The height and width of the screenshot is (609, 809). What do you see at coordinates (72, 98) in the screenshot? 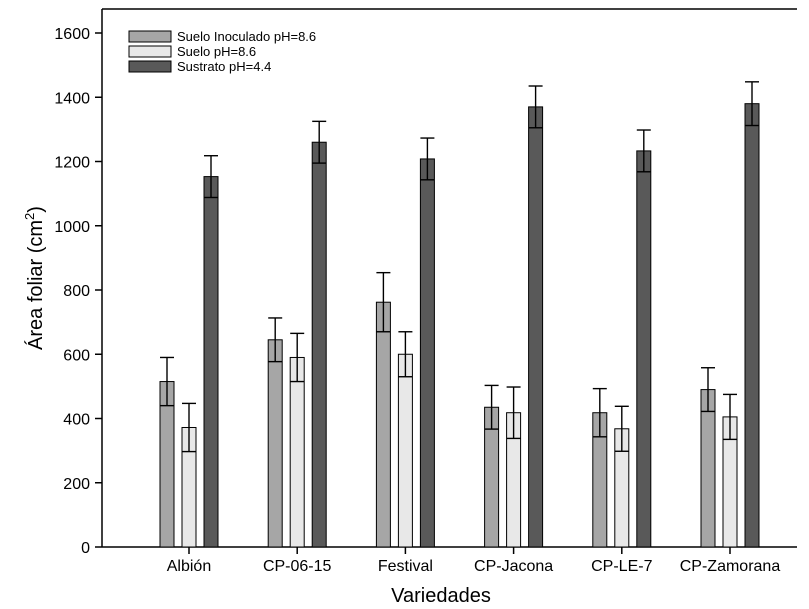
I see `y-tick-label: 1400` at bounding box center [72, 98].